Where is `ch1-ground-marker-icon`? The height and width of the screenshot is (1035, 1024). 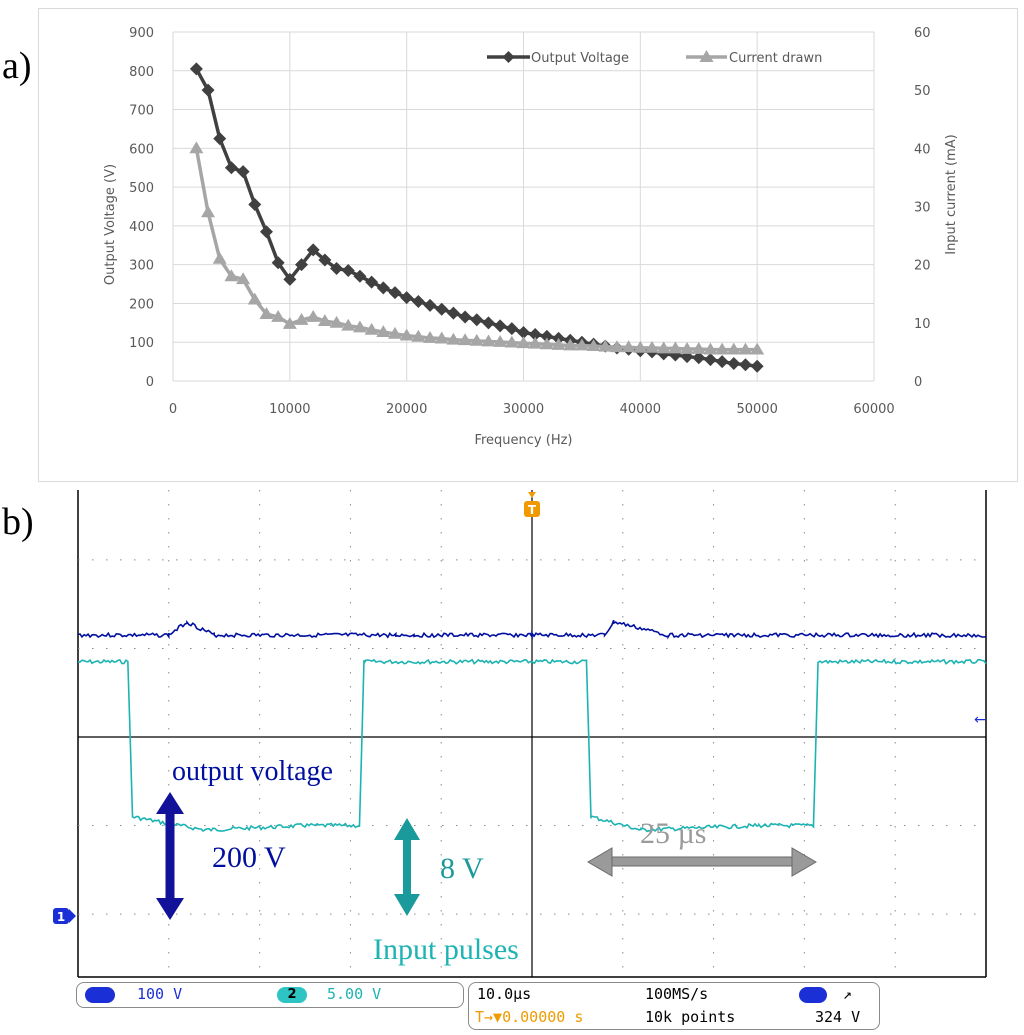 ch1-ground-marker-icon is located at coordinates (61, 916).